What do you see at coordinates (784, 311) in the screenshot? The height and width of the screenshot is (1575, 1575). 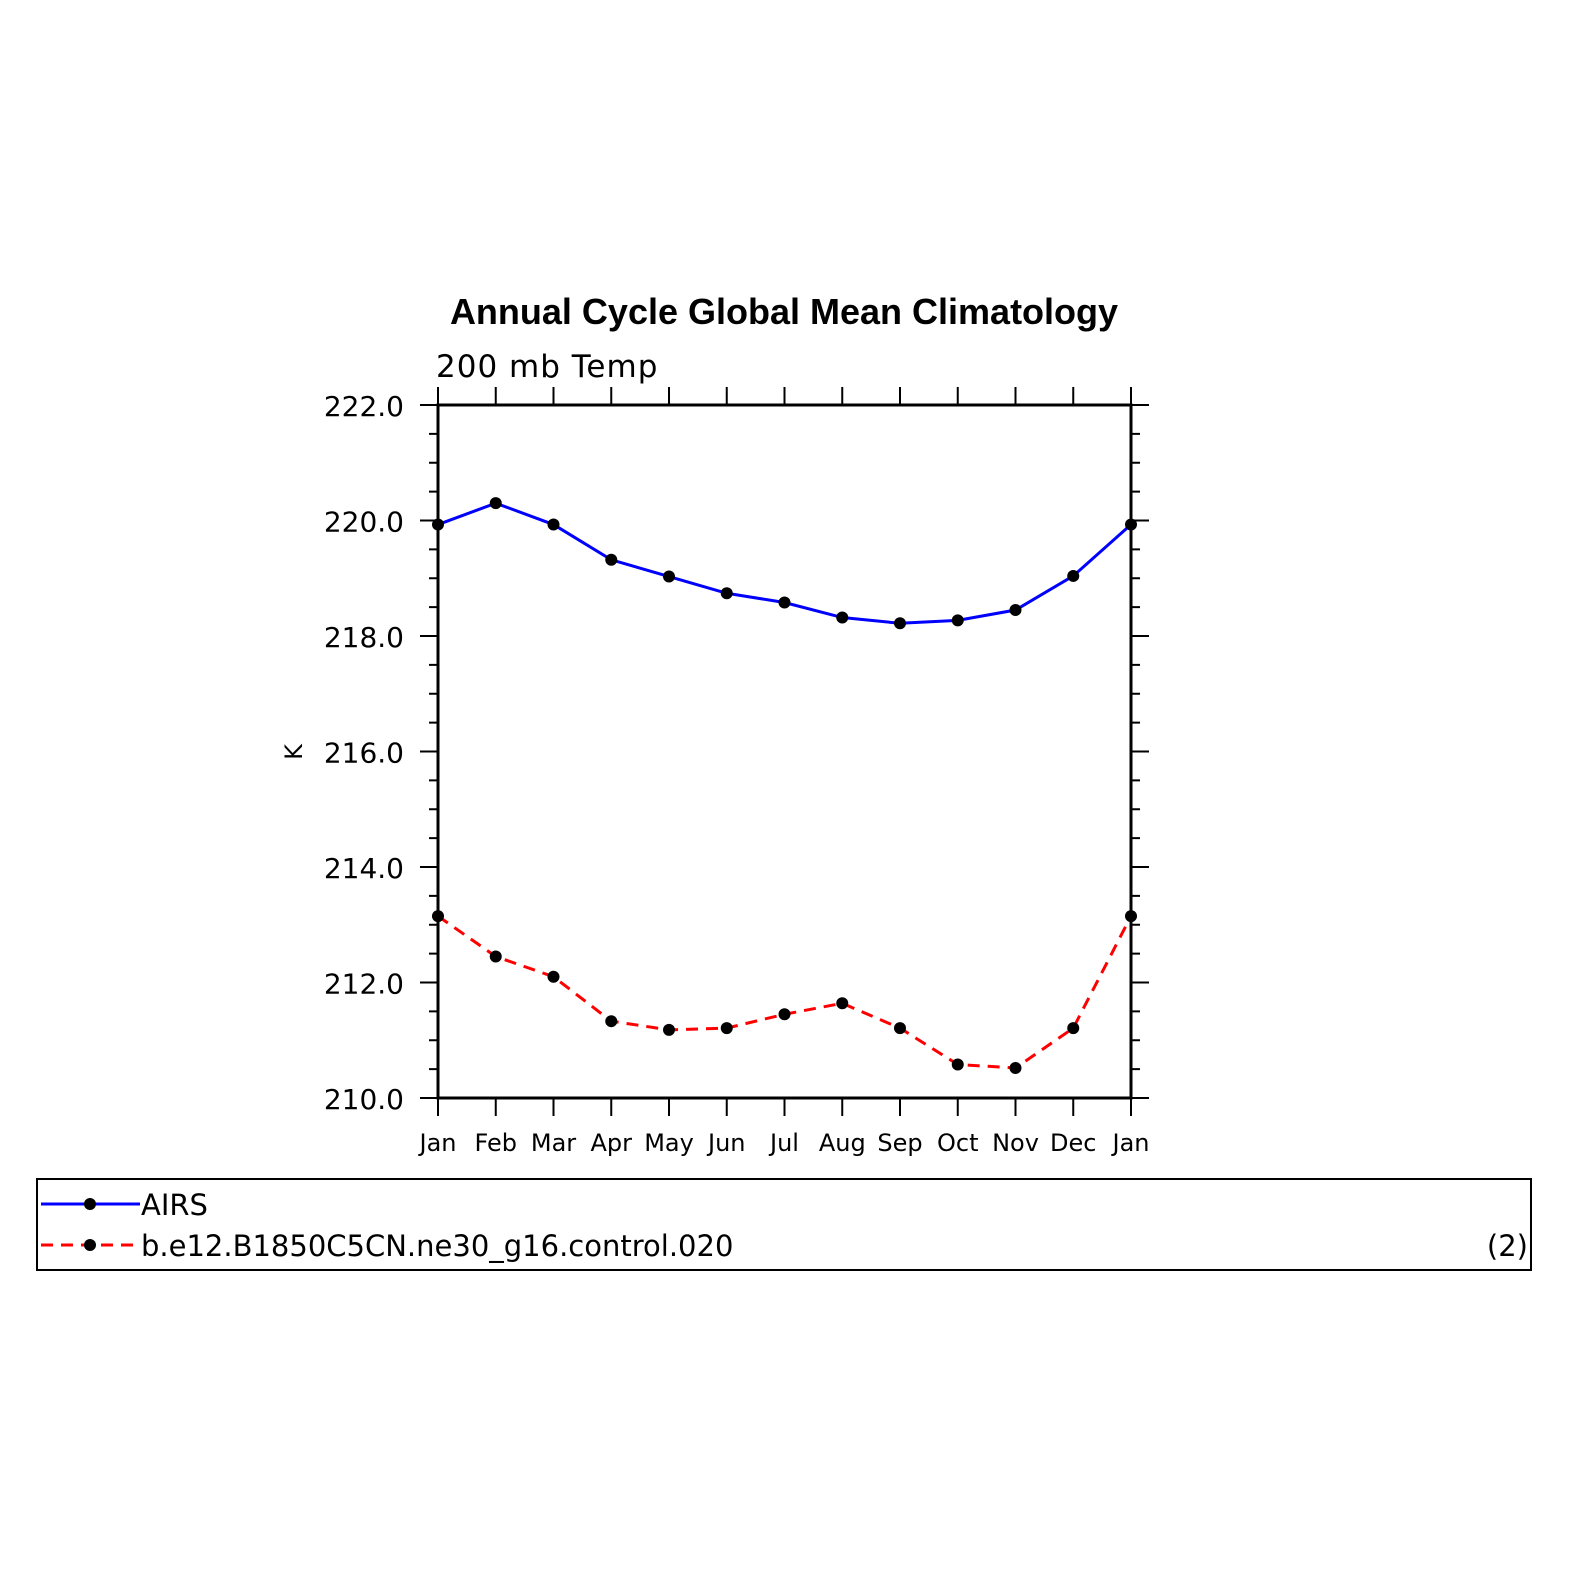 I see `chart-title: Annual Cycle Global Mean Climatology` at bounding box center [784, 311].